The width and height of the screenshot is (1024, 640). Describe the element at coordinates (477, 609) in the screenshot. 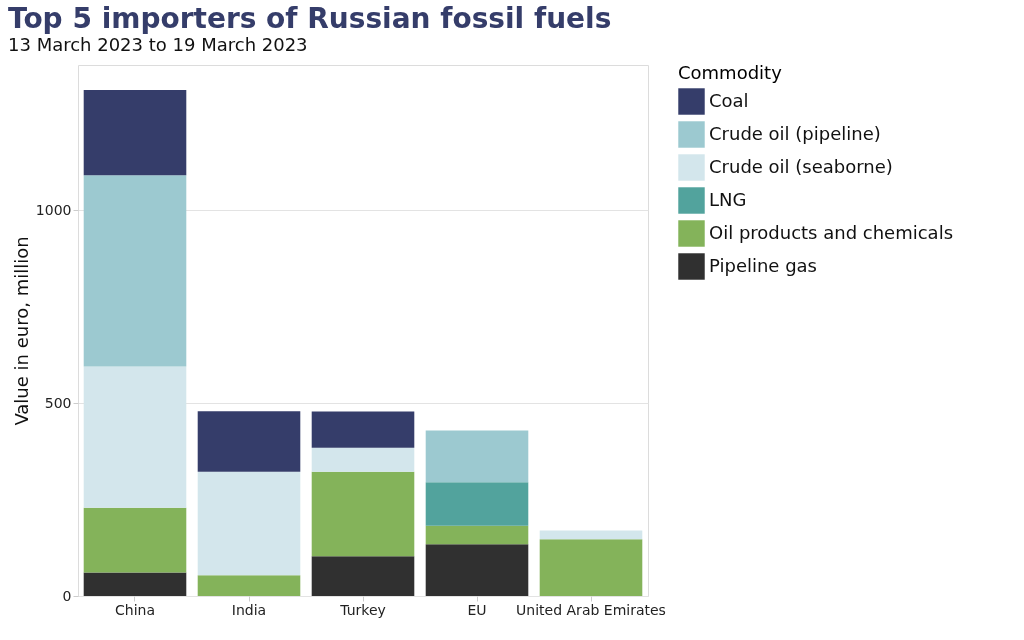

I see `x-tick-label: EU` at that location.